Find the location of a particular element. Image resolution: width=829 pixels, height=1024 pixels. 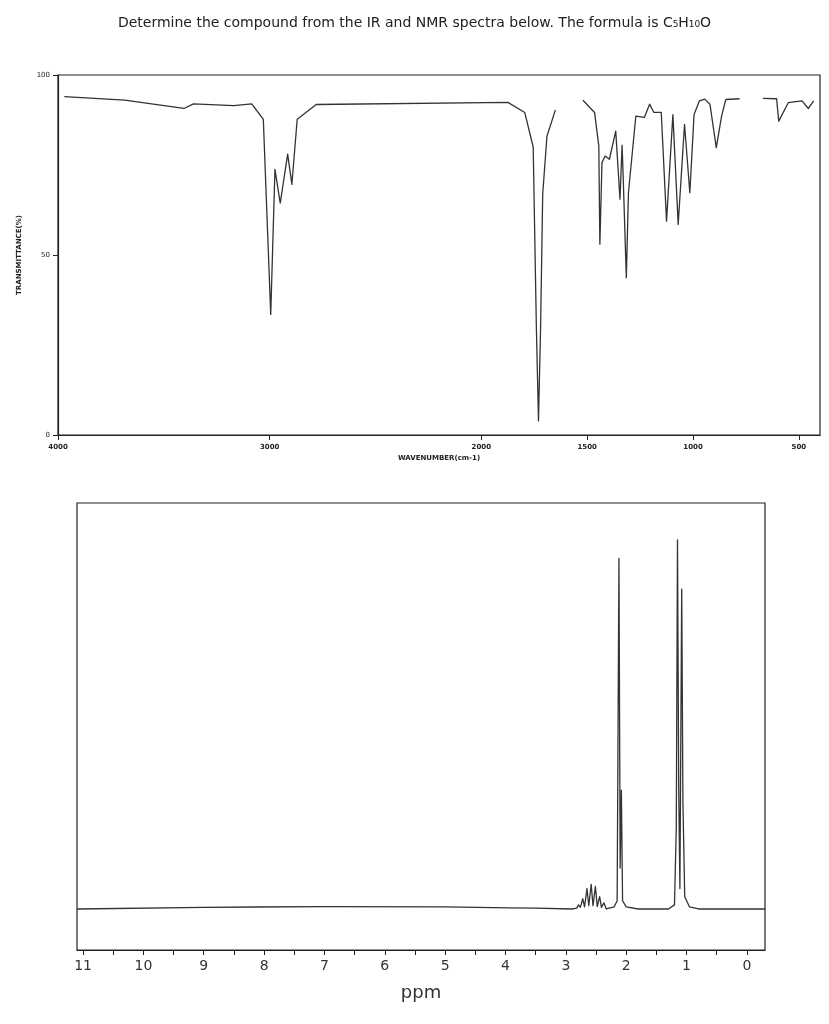

x-tick-label: 6 is located at coordinates (385, 965).